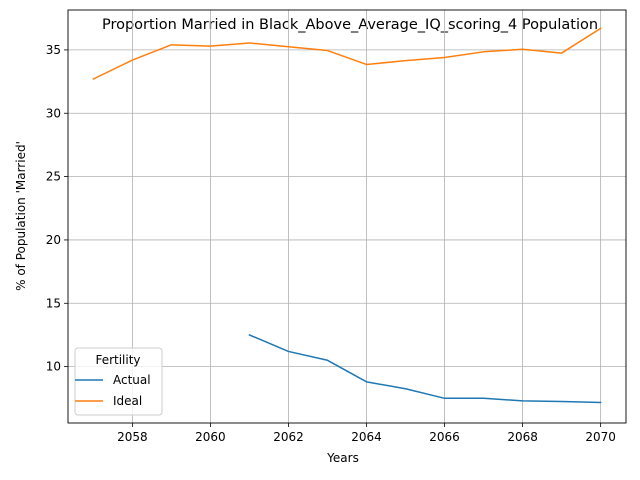 The image size is (640, 480). I want to click on legend-box, so click(118, 381).